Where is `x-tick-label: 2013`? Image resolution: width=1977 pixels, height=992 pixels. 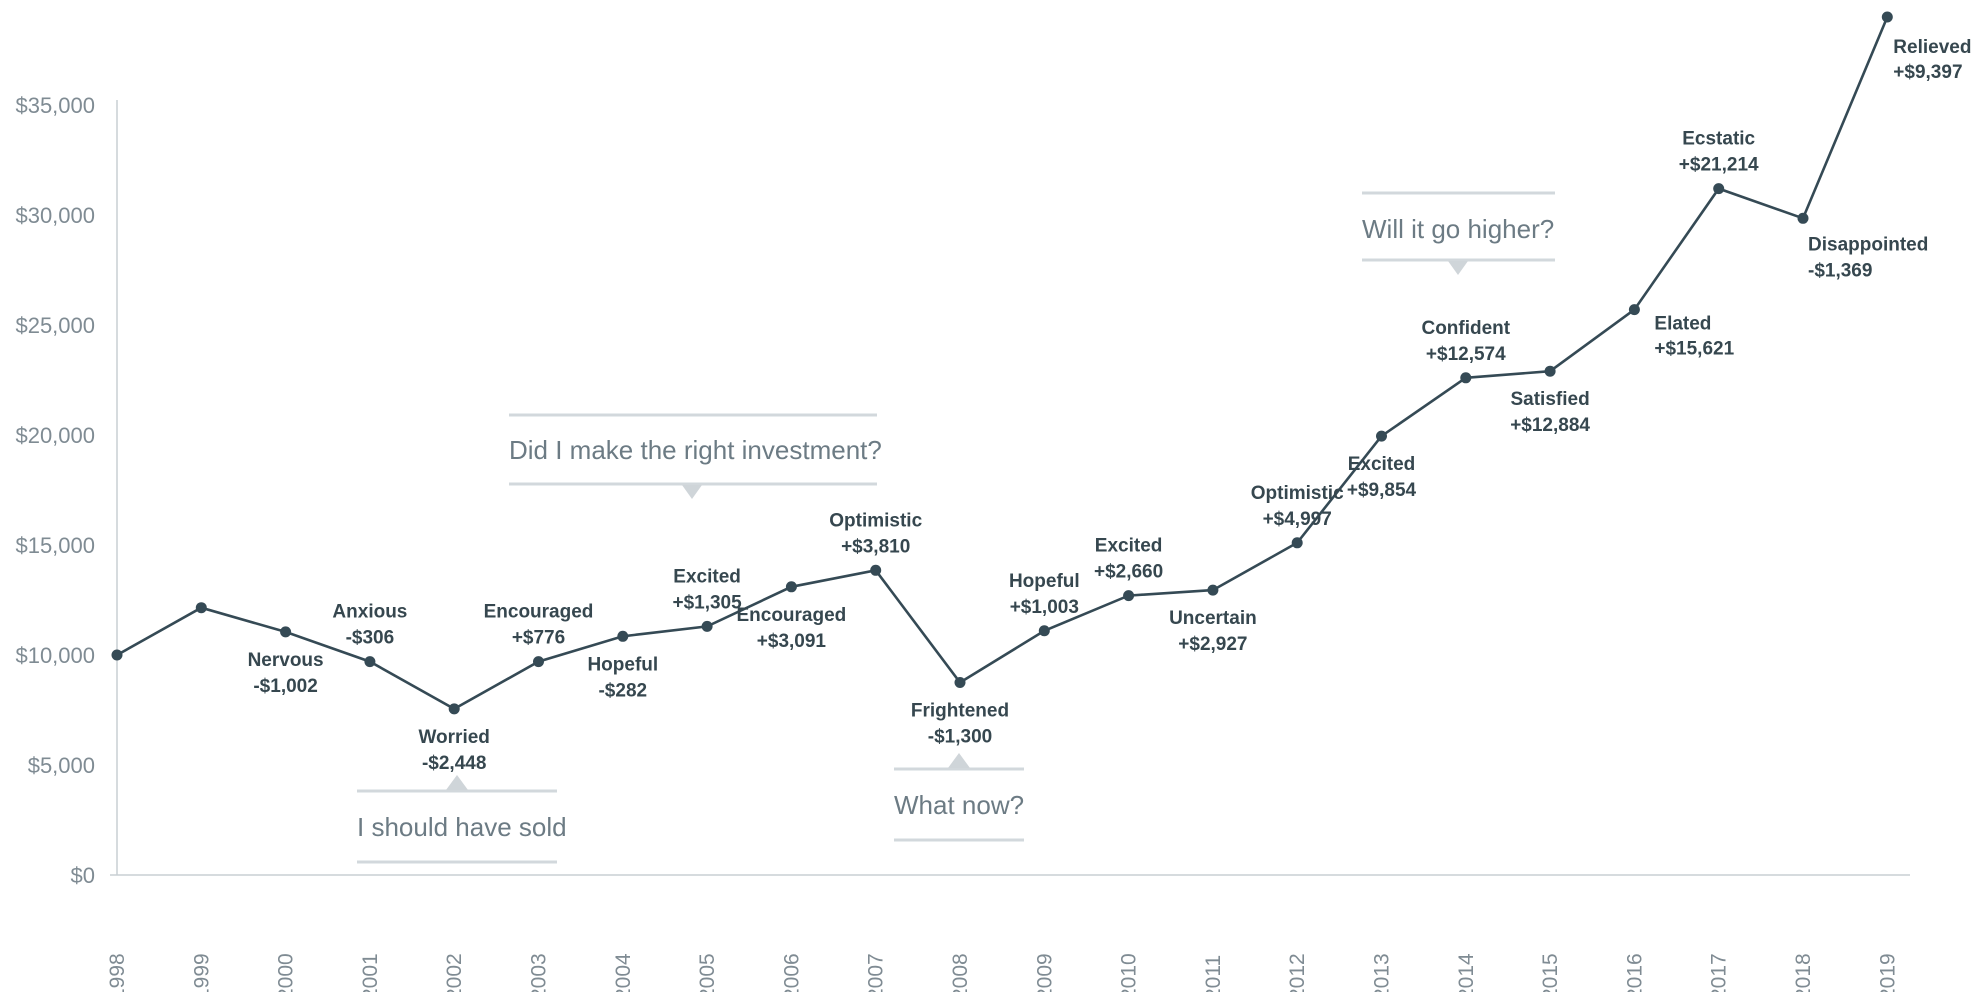 x-tick-label: 2013 is located at coordinates (1382, 972).